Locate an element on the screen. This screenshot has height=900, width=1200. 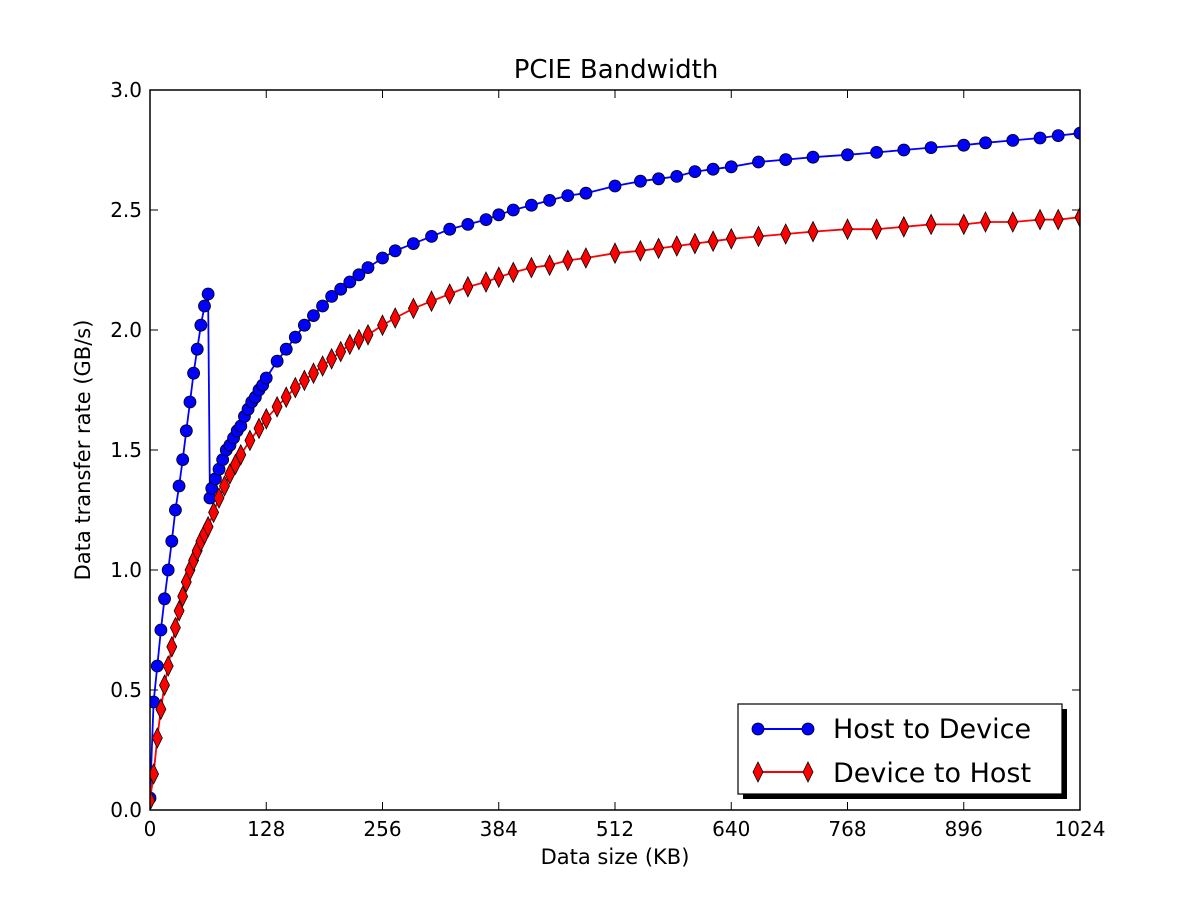
x-tick-label: 896 is located at coordinates (964, 829).